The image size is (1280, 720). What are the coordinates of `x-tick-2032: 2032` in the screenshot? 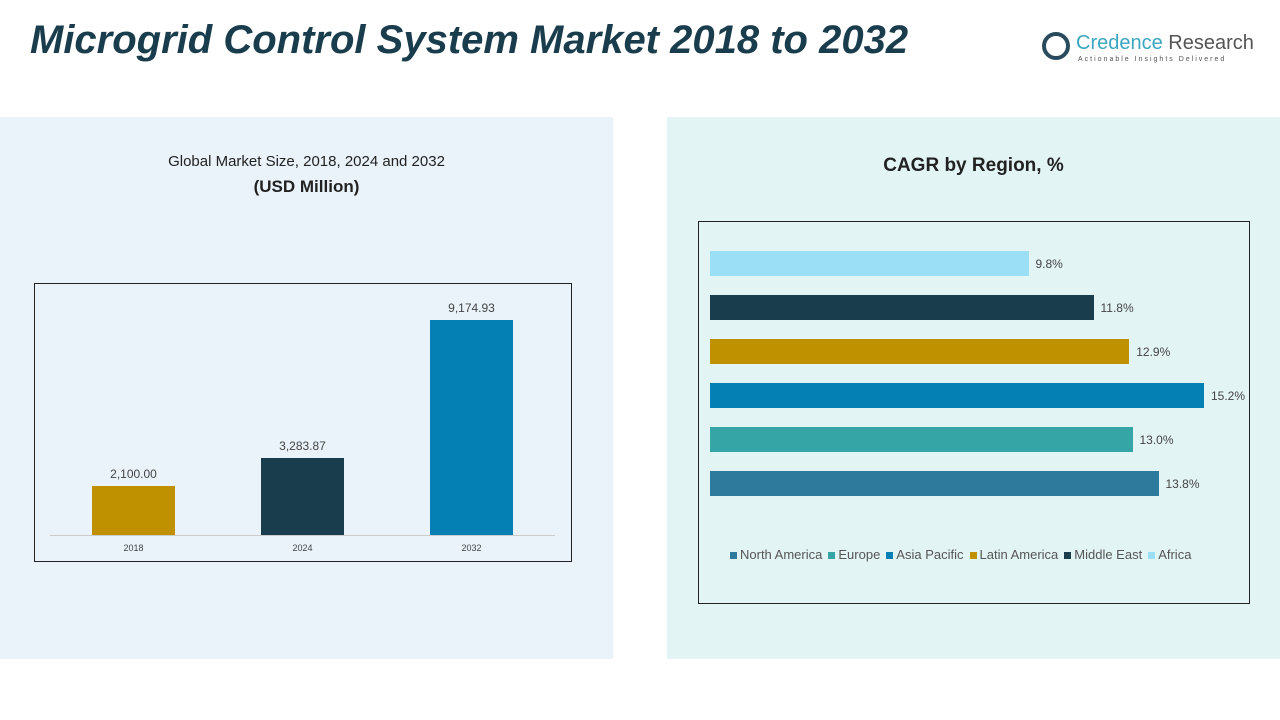 It's located at (471, 548).